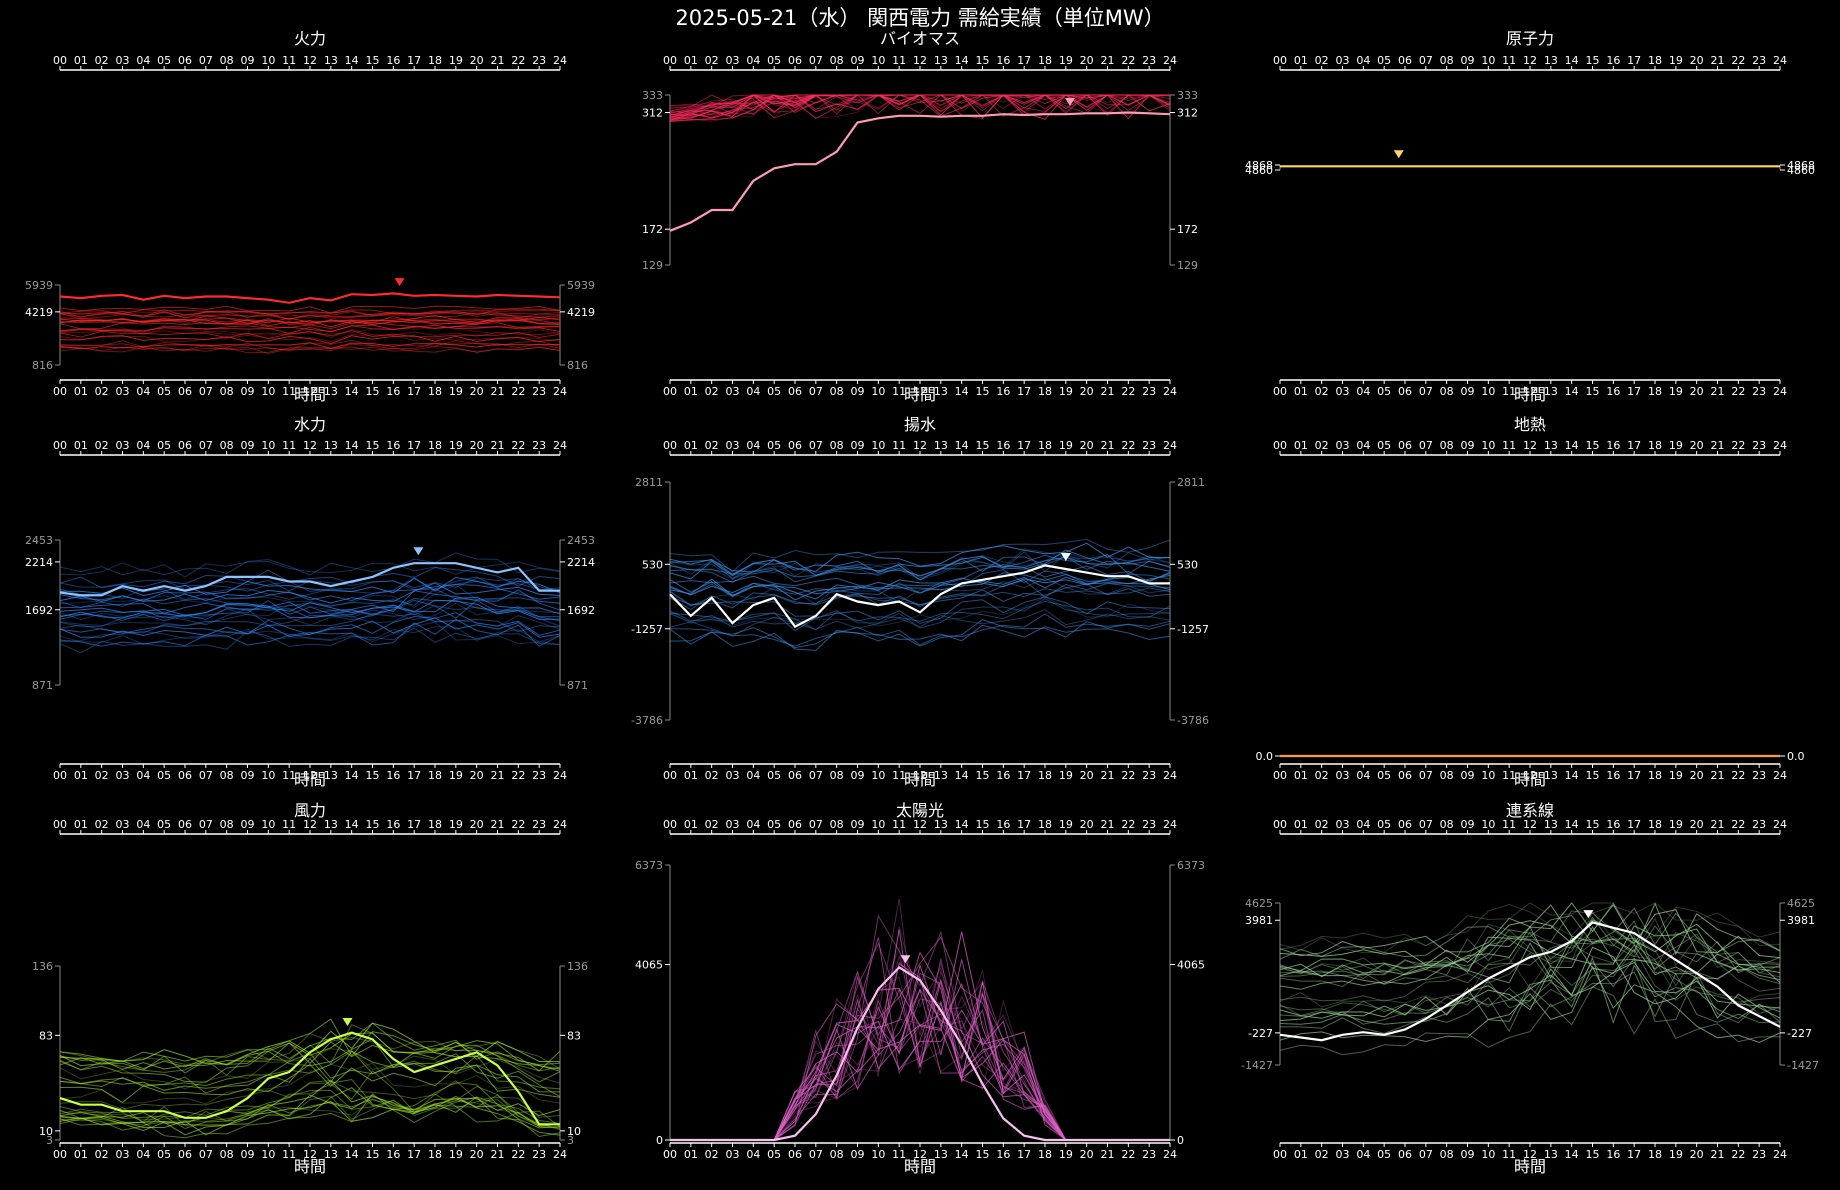 This screenshot has width=1840, height=1190. Describe the element at coordinates (1259, 920) in the screenshot. I see `y-tick-label: 3981` at that location.